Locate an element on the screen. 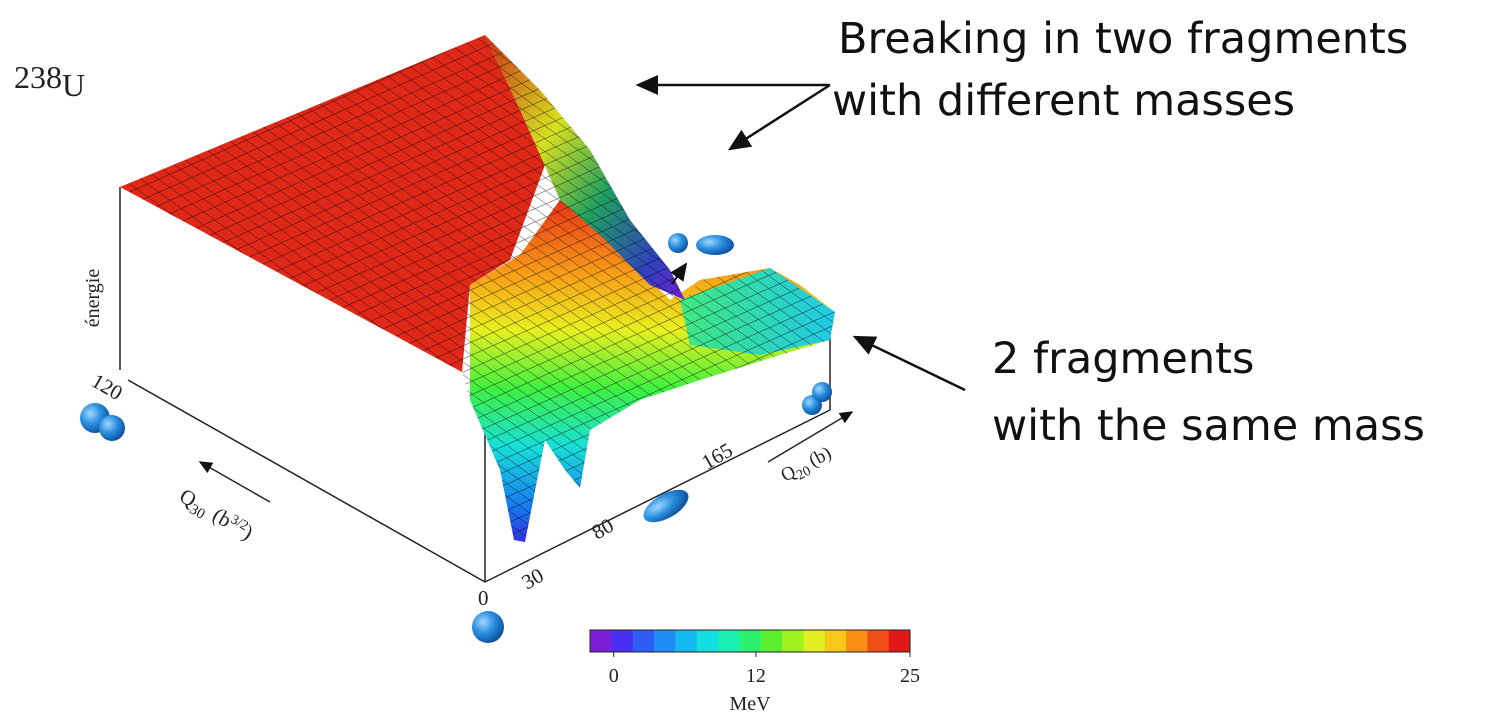  annotation: with different masses is located at coordinates (1063, 101).